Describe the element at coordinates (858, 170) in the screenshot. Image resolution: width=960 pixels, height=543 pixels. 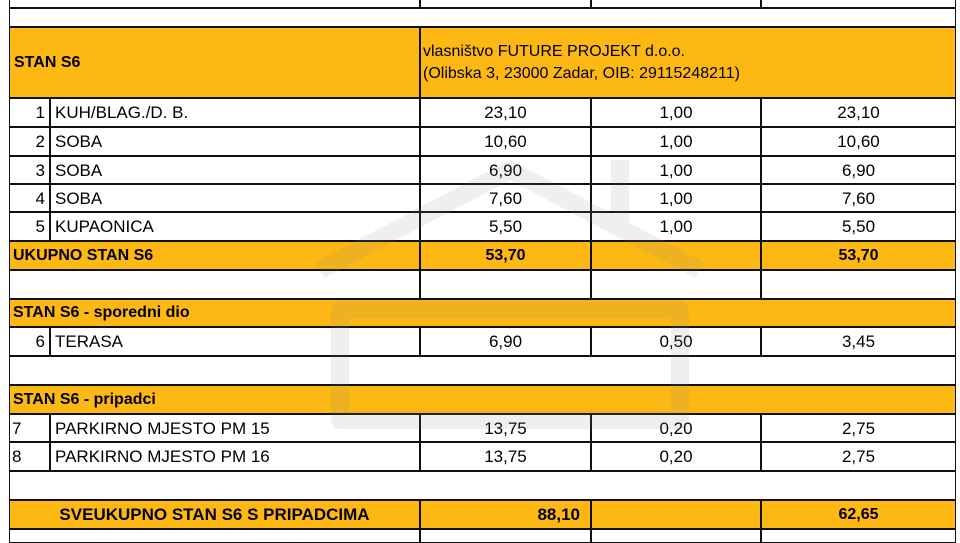
I see `room-result: 6,90` at that location.